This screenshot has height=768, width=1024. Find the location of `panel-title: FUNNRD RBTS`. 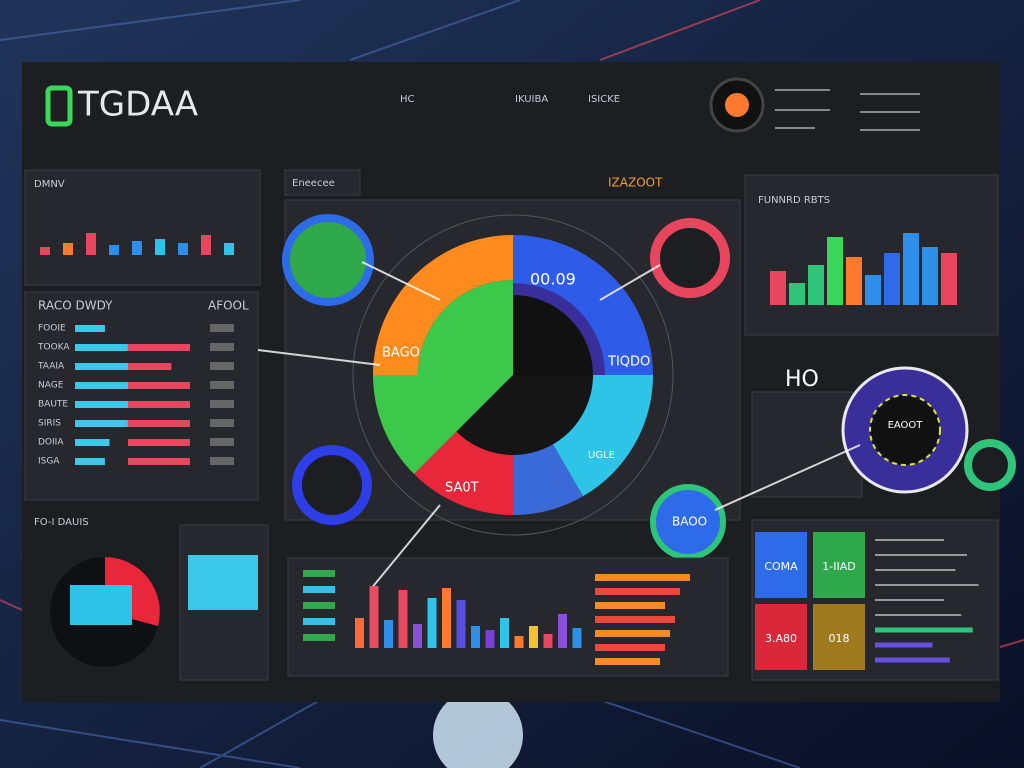

panel-title: FUNNRD RBTS is located at coordinates (794, 200).